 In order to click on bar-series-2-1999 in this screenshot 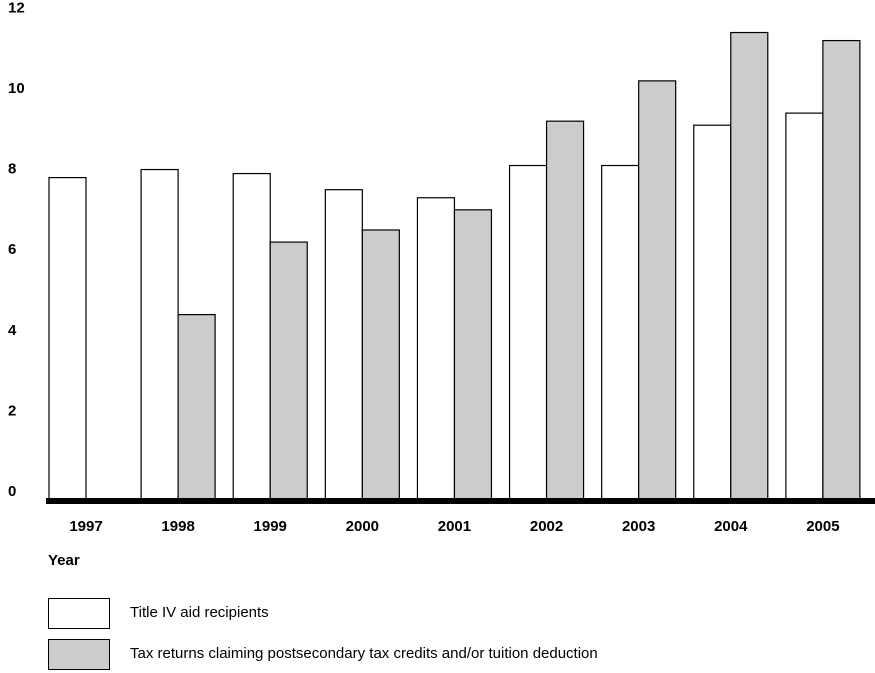, I will do `click(288, 371)`.